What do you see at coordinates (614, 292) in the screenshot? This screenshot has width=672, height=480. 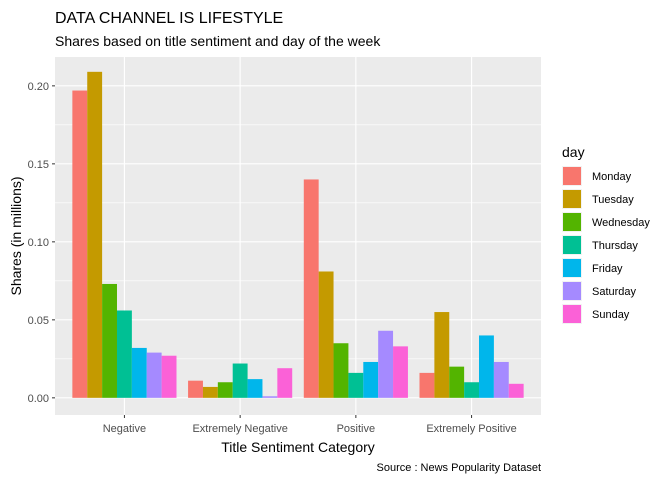 I see `legend-label: Saturday` at bounding box center [614, 292].